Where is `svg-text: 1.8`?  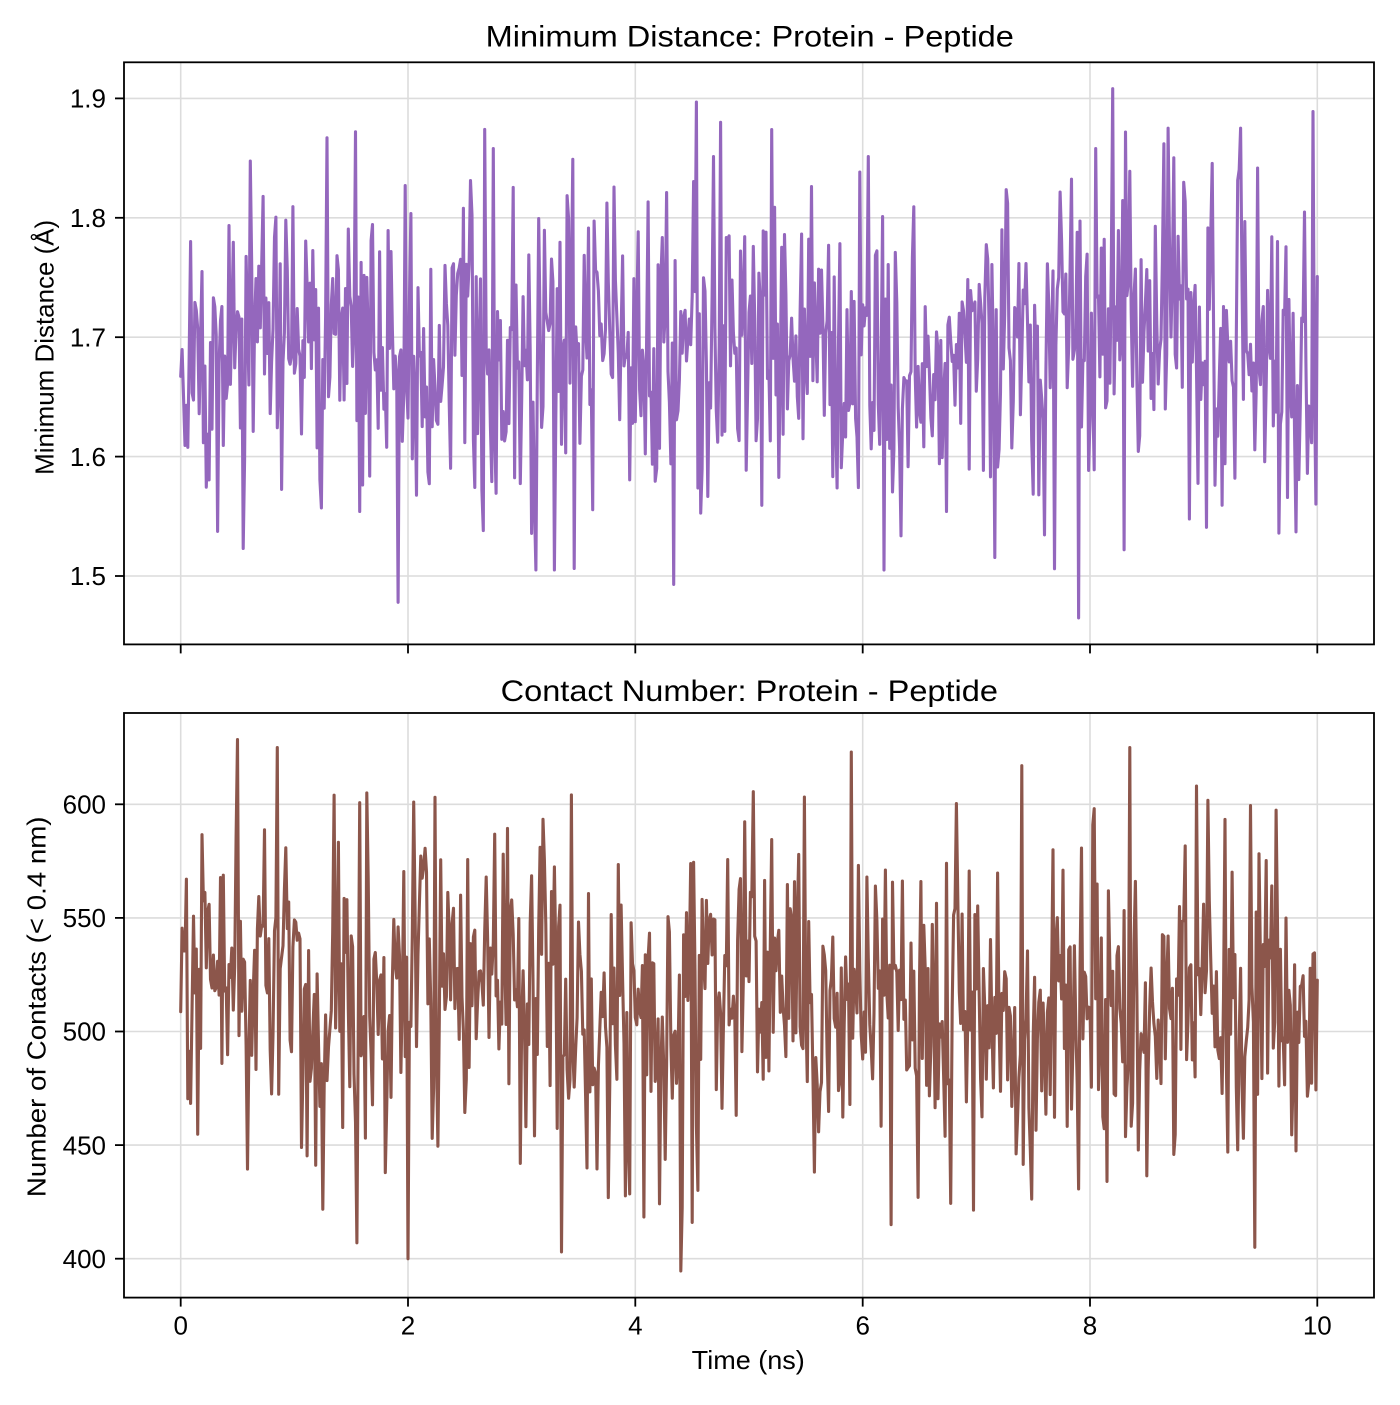 svg-text: 1.8 is located at coordinates (88, 218).